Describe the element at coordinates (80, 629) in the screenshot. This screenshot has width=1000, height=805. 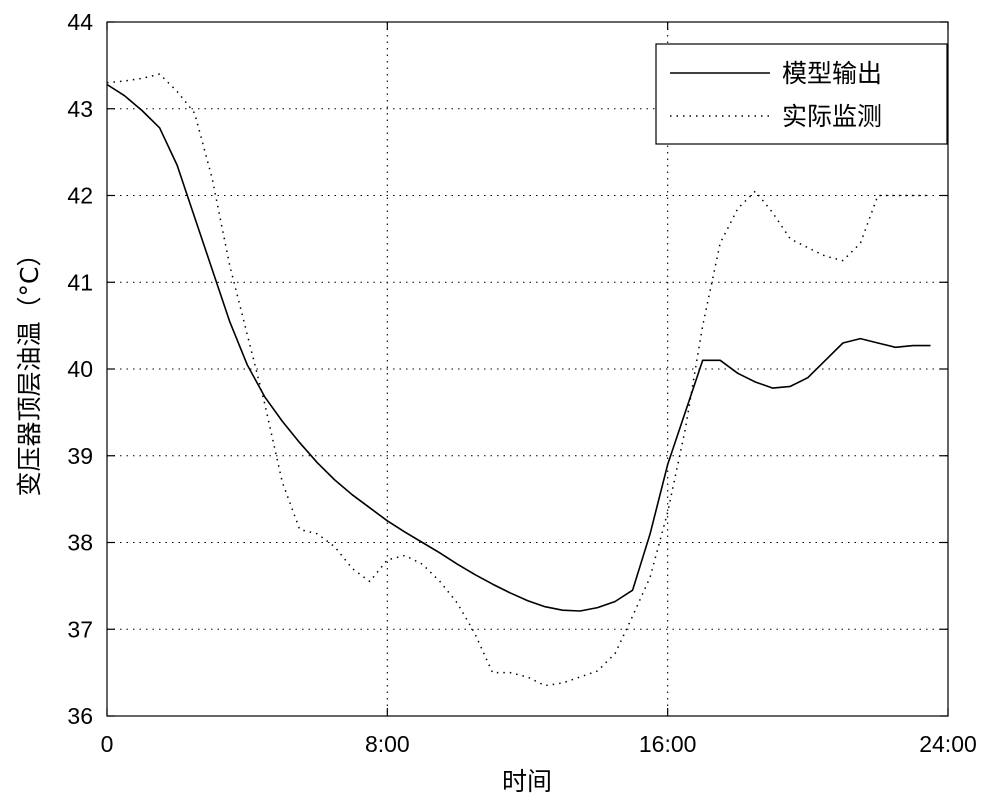
I see `y-tick-label: 37` at that location.